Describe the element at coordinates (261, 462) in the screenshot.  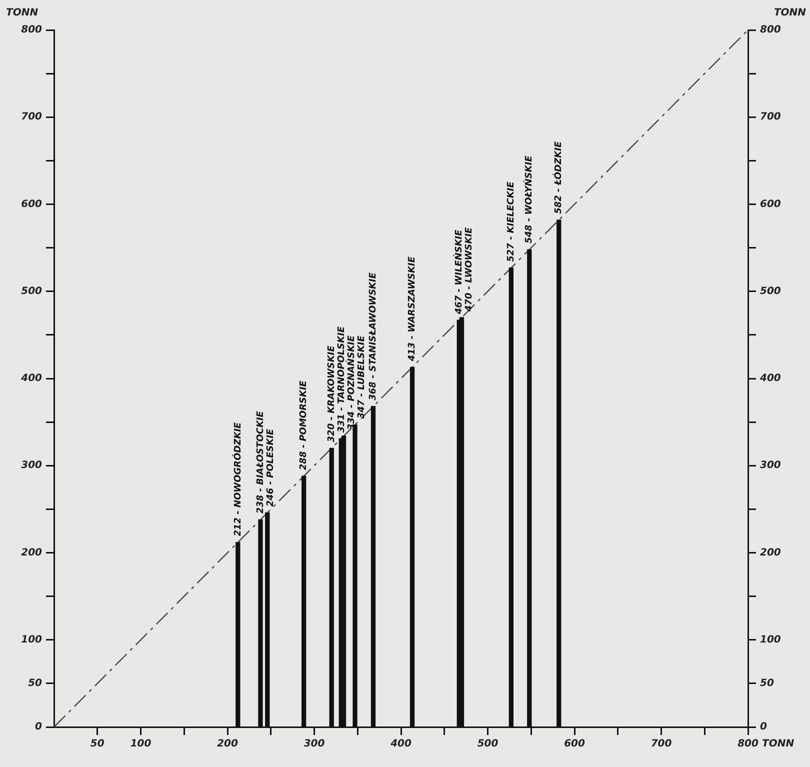
I see `data-label: 238 - BIAŁOSTOCKIE` at that location.